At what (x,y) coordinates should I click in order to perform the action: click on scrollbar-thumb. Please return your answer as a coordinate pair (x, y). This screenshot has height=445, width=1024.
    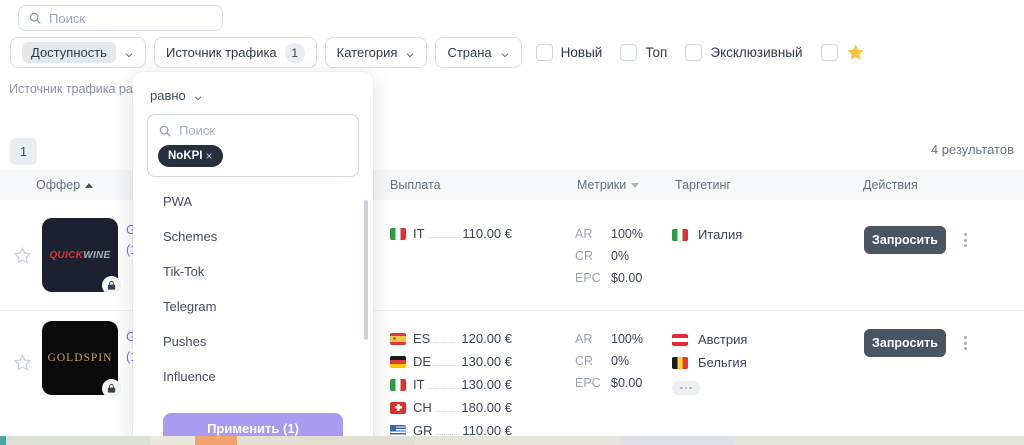
    Looking at the image, I should click on (366, 270).